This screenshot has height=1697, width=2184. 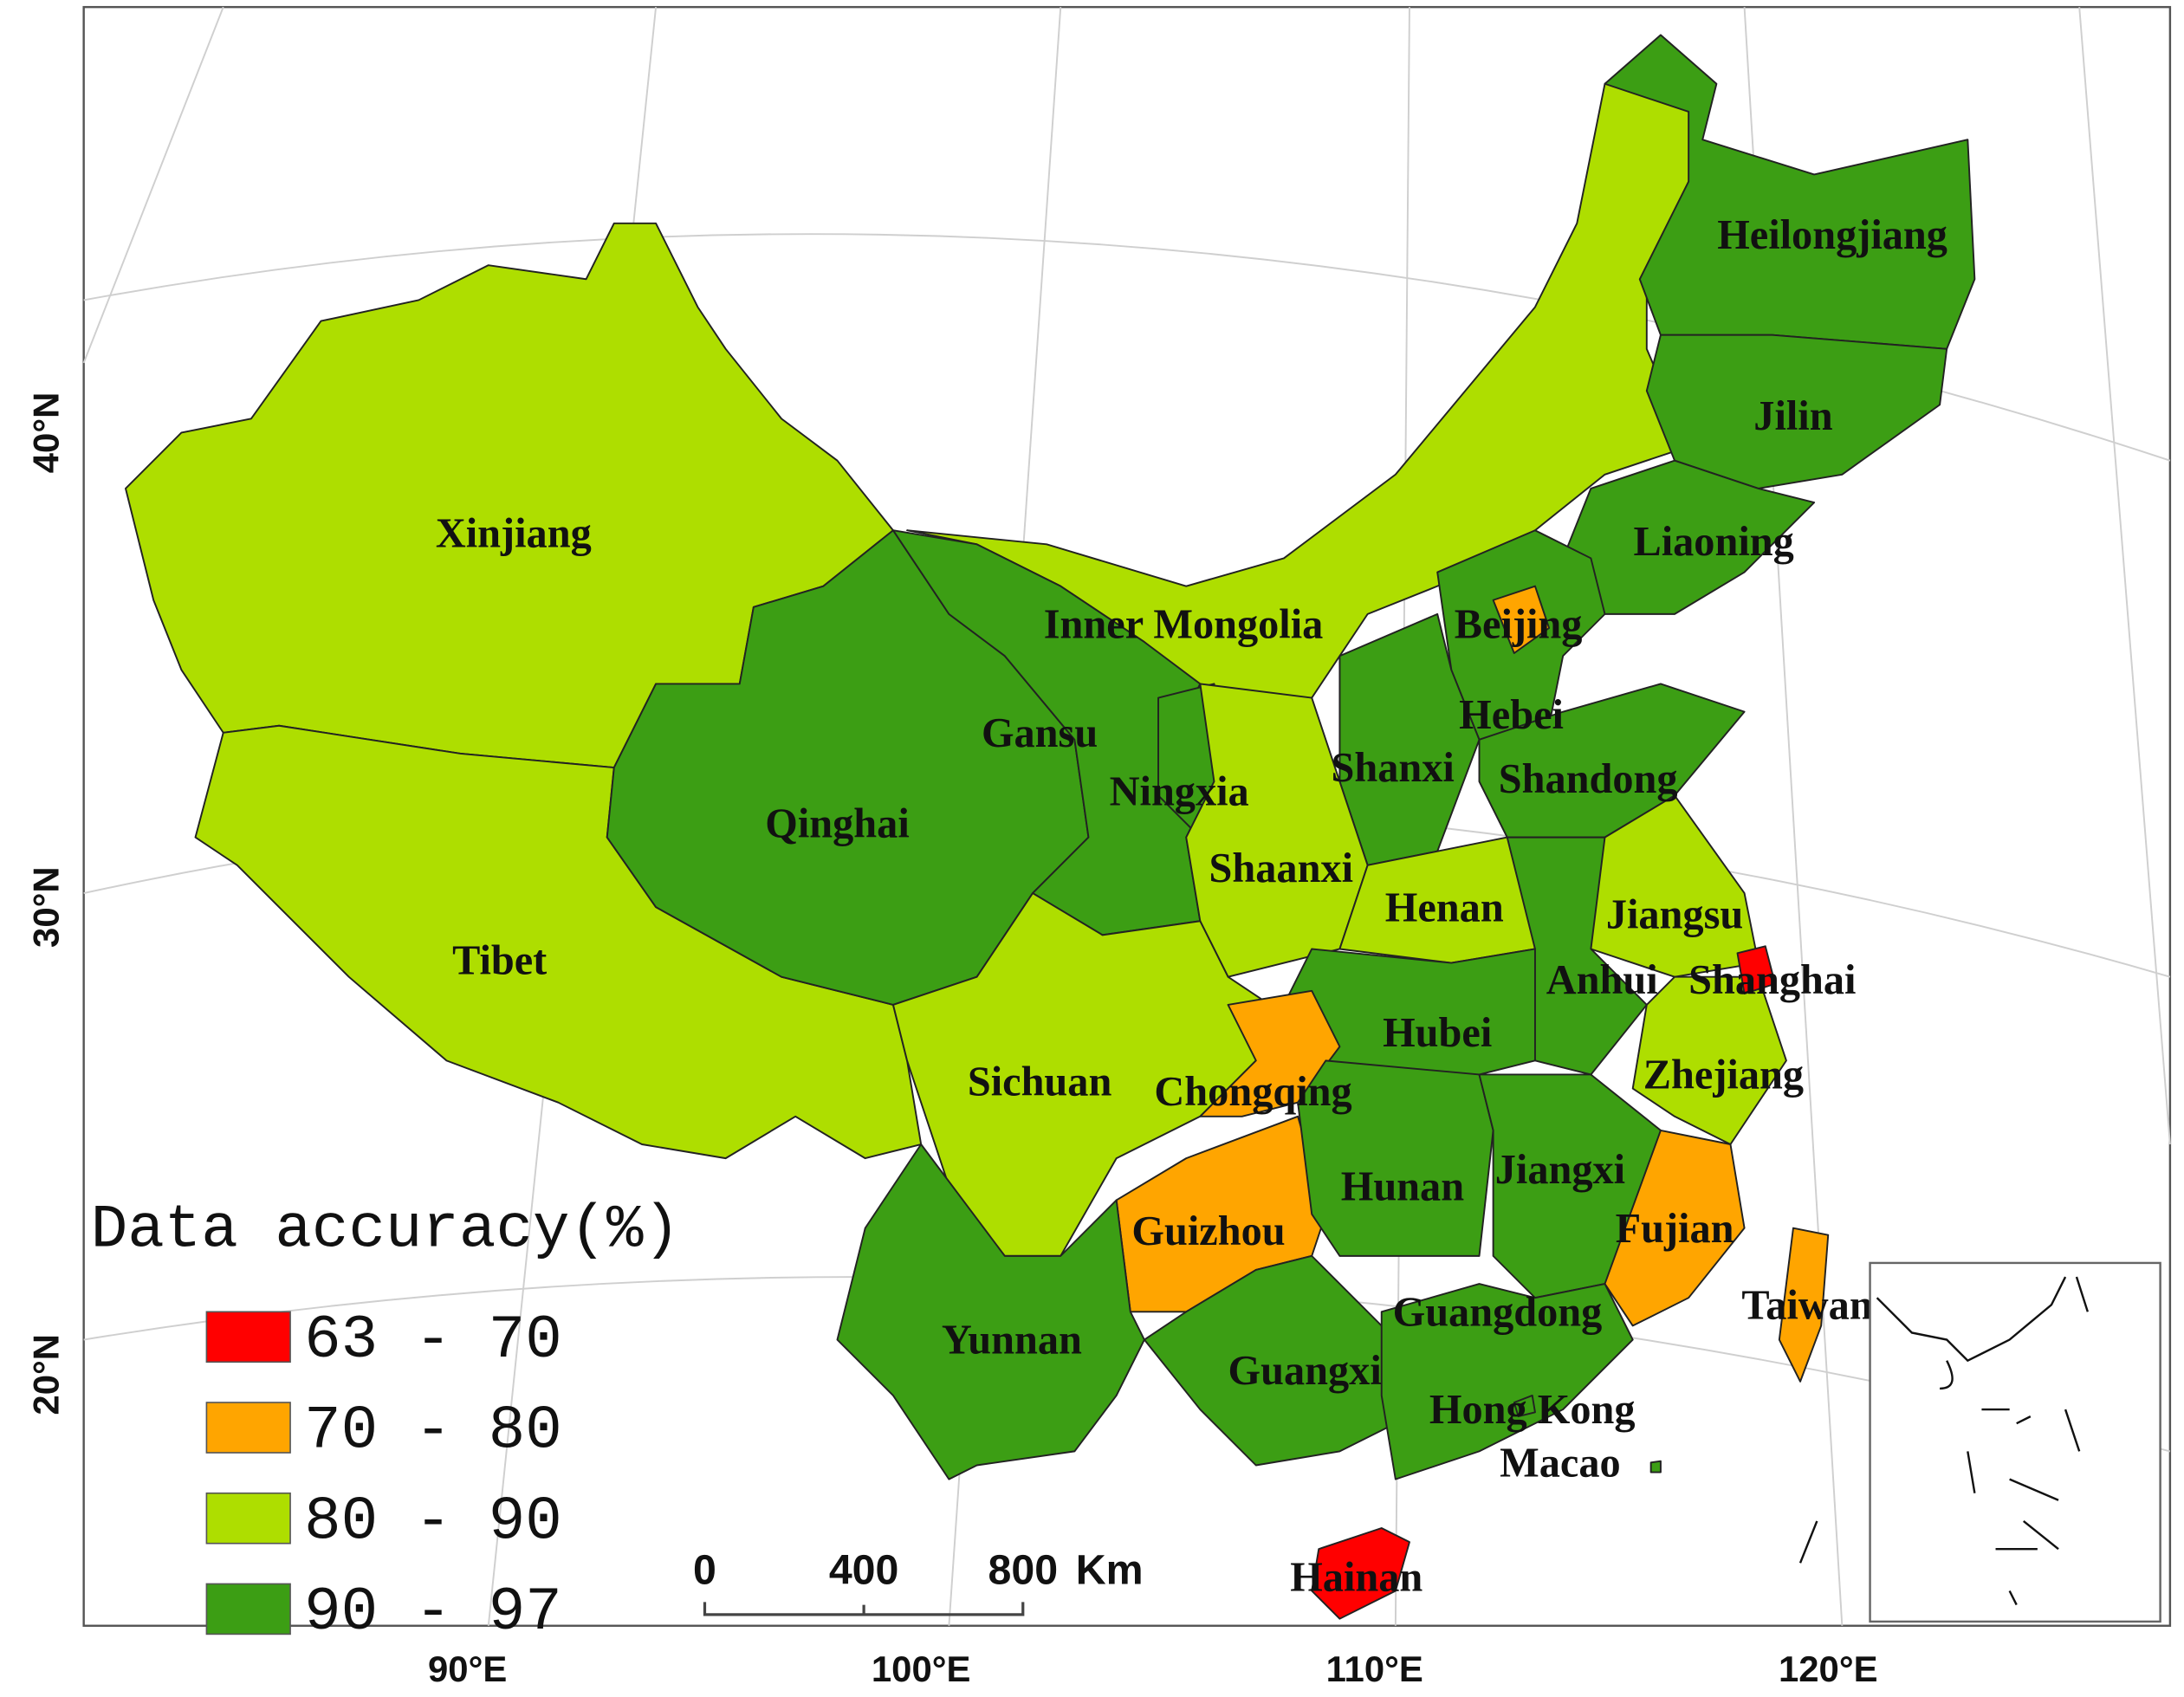 I want to click on region-label: Hebei, so click(x=1511, y=715).